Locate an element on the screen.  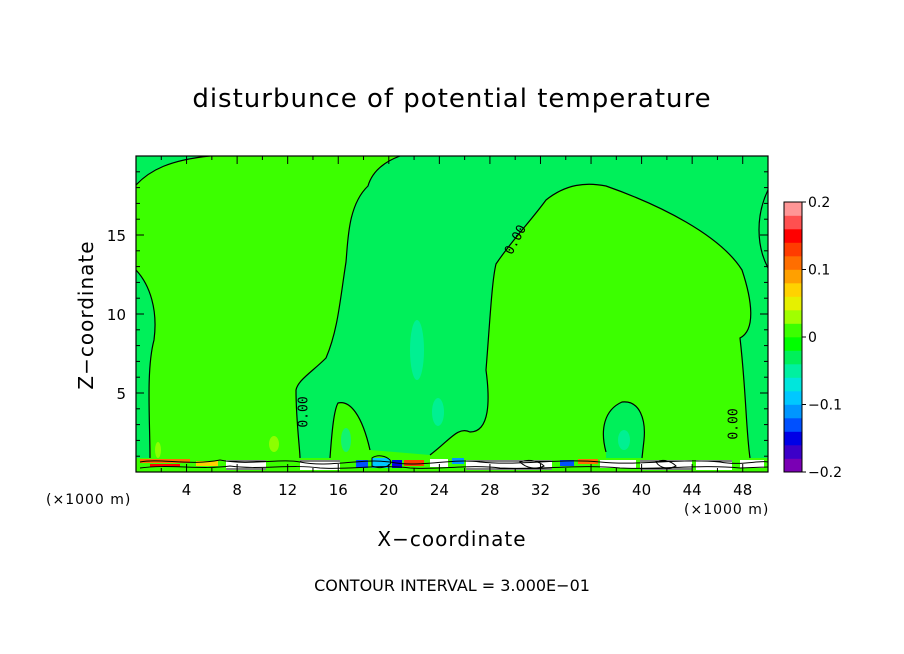
negative-region-bump is located at coordinates (624, 429).